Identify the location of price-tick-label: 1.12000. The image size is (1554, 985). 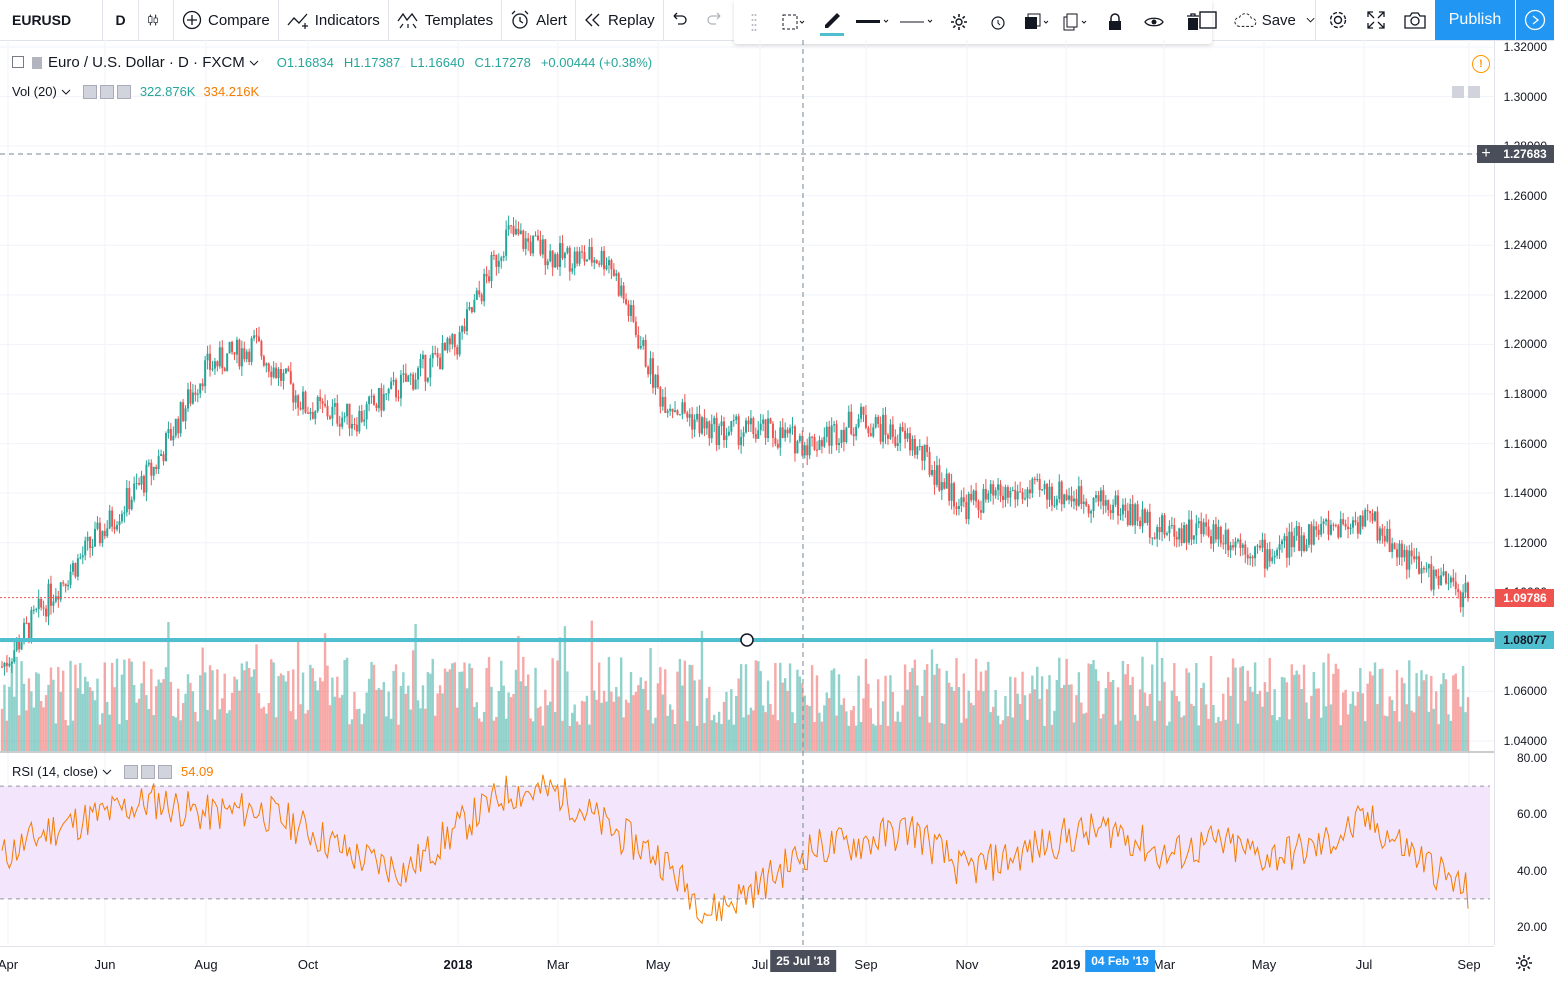
(1525, 542).